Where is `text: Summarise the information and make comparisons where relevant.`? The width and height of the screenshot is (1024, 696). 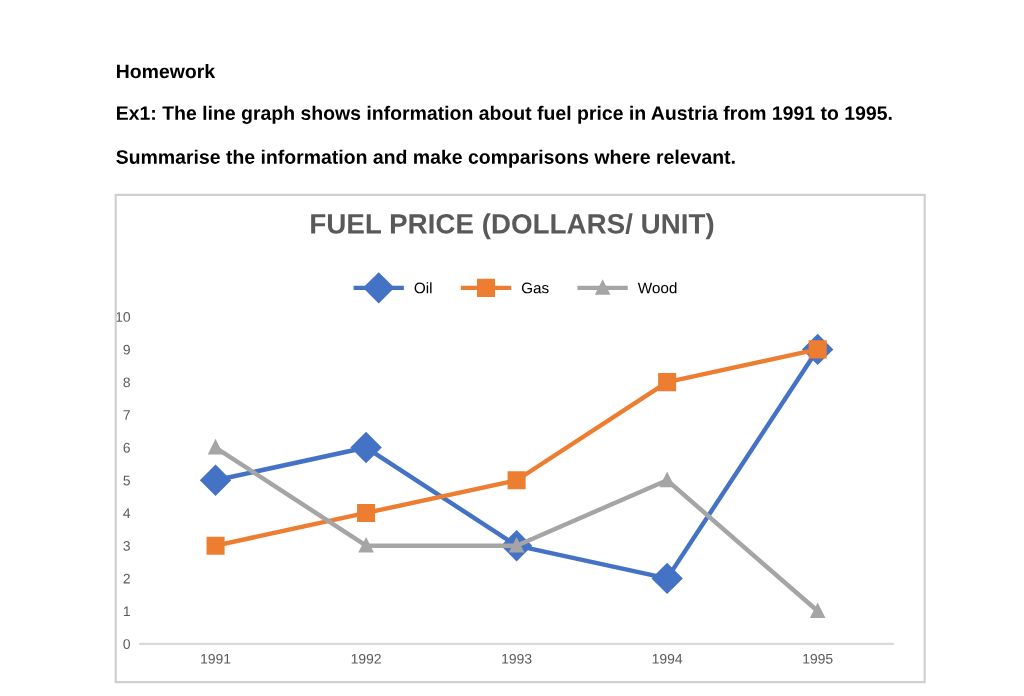
text: Summarise the information and make comparisons where relevant. is located at coordinates (425, 158).